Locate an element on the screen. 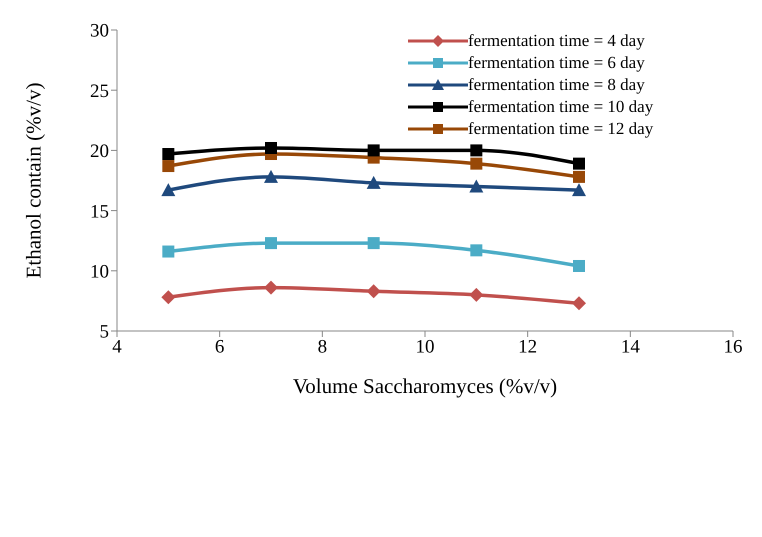 The height and width of the screenshot is (537, 762). legend-label: fermentation time = 12 day is located at coordinates (561, 129).